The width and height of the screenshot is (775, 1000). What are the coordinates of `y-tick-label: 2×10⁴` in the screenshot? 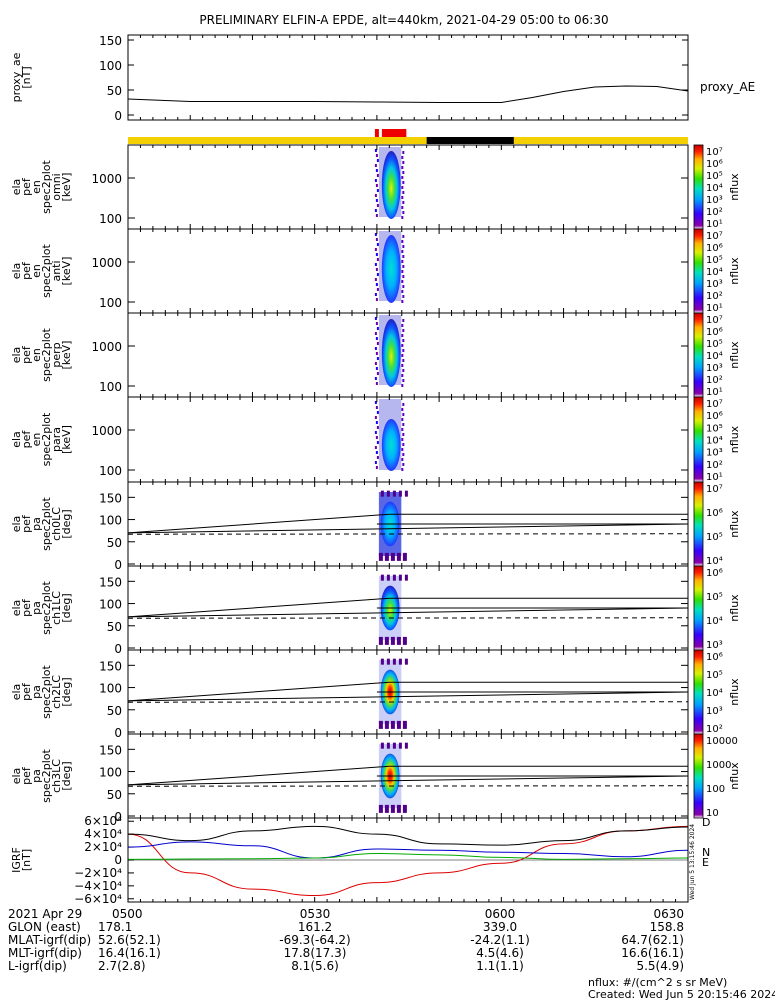 It's located at (103, 847).